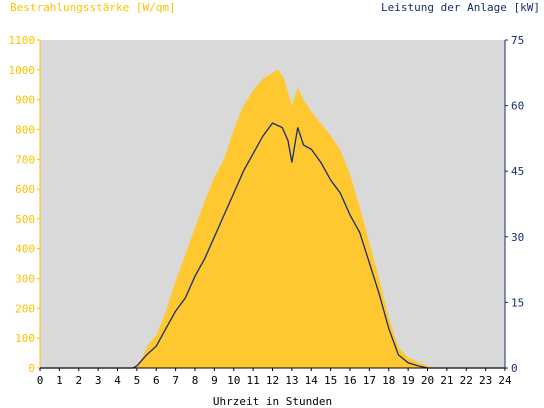 The width and height of the screenshot is (544, 408). What do you see at coordinates (388, 380) in the screenshot?
I see `x-tick-label: 18` at bounding box center [388, 380].